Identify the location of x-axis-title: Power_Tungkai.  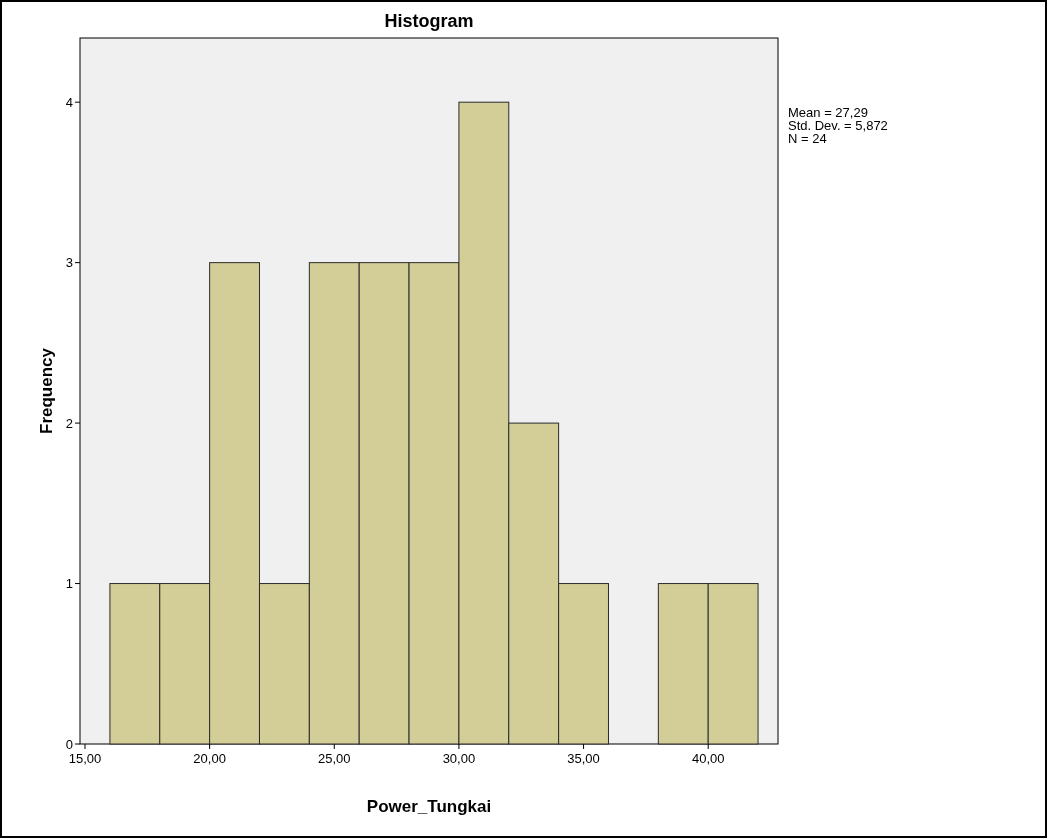
(429, 806).